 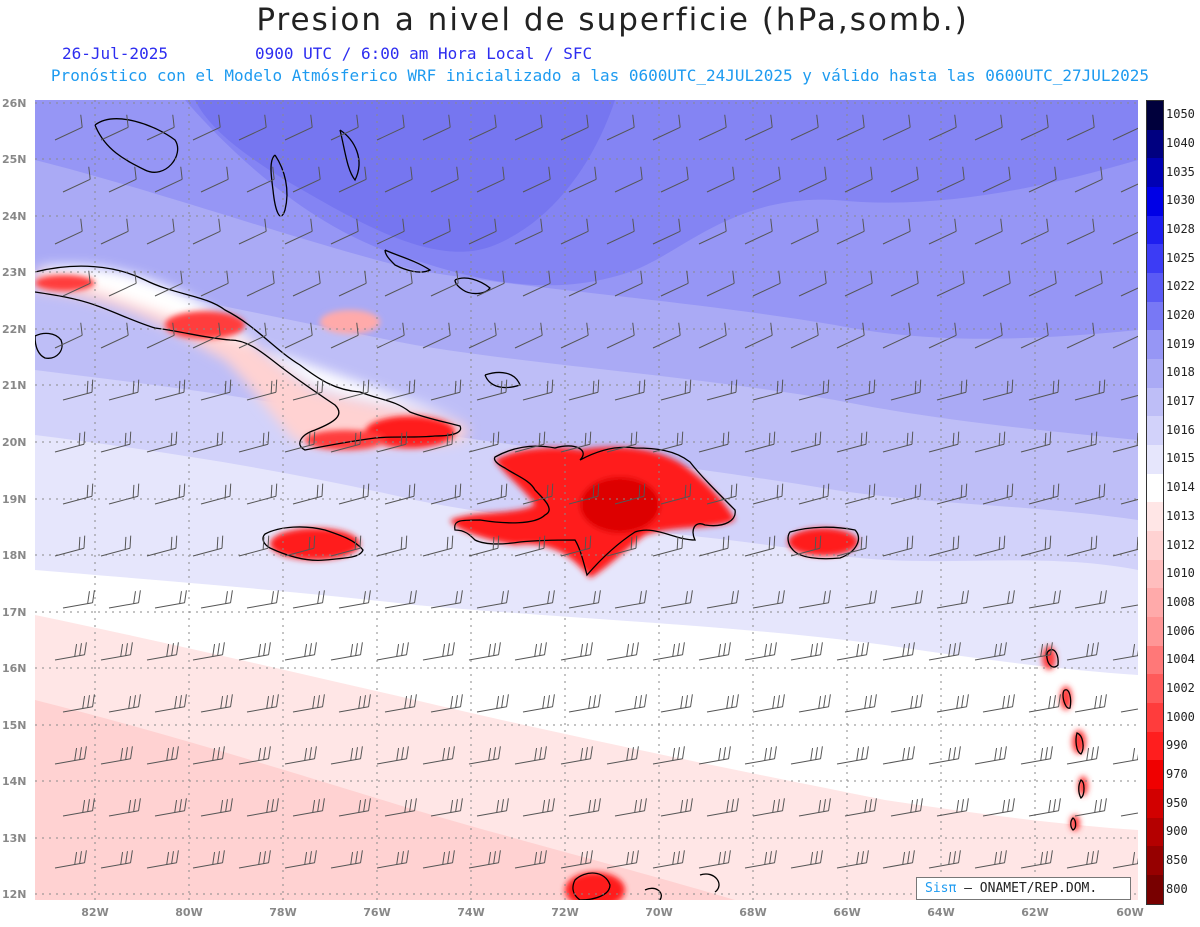 What do you see at coordinates (14, 216) in the screenshot?
I see `lat-label: 24N` at bounding box center [14, 216].